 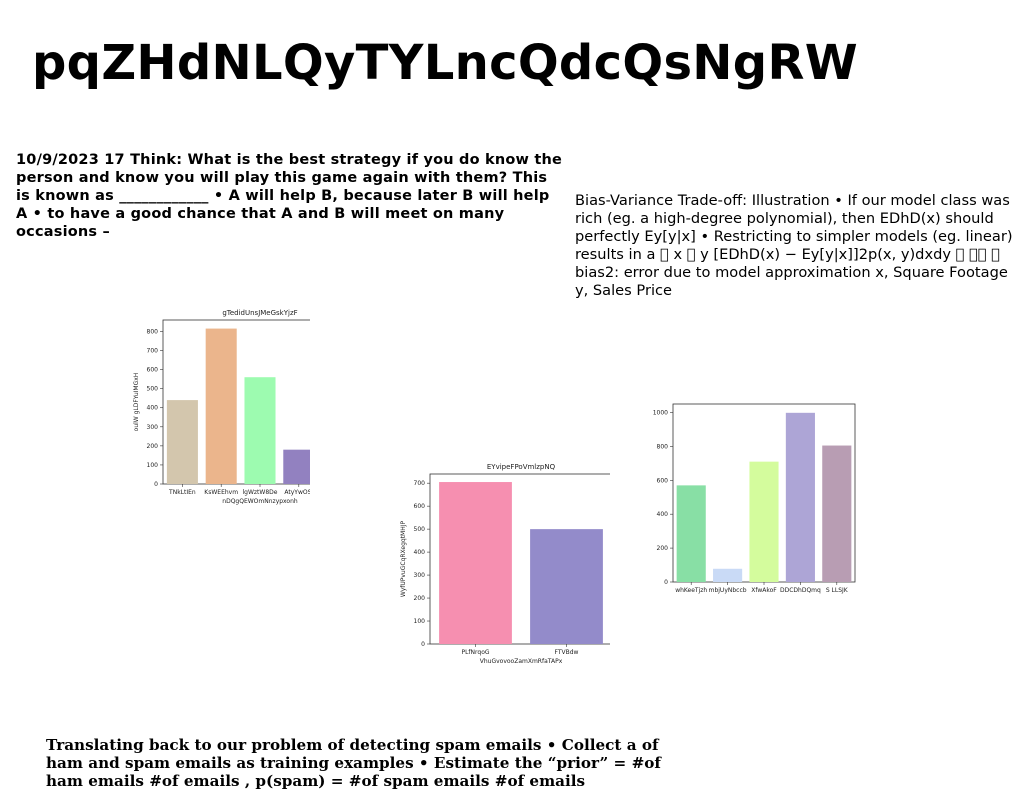 I want to click on x-tick-label: TNkLtIEn, so click(x=182, y=492).